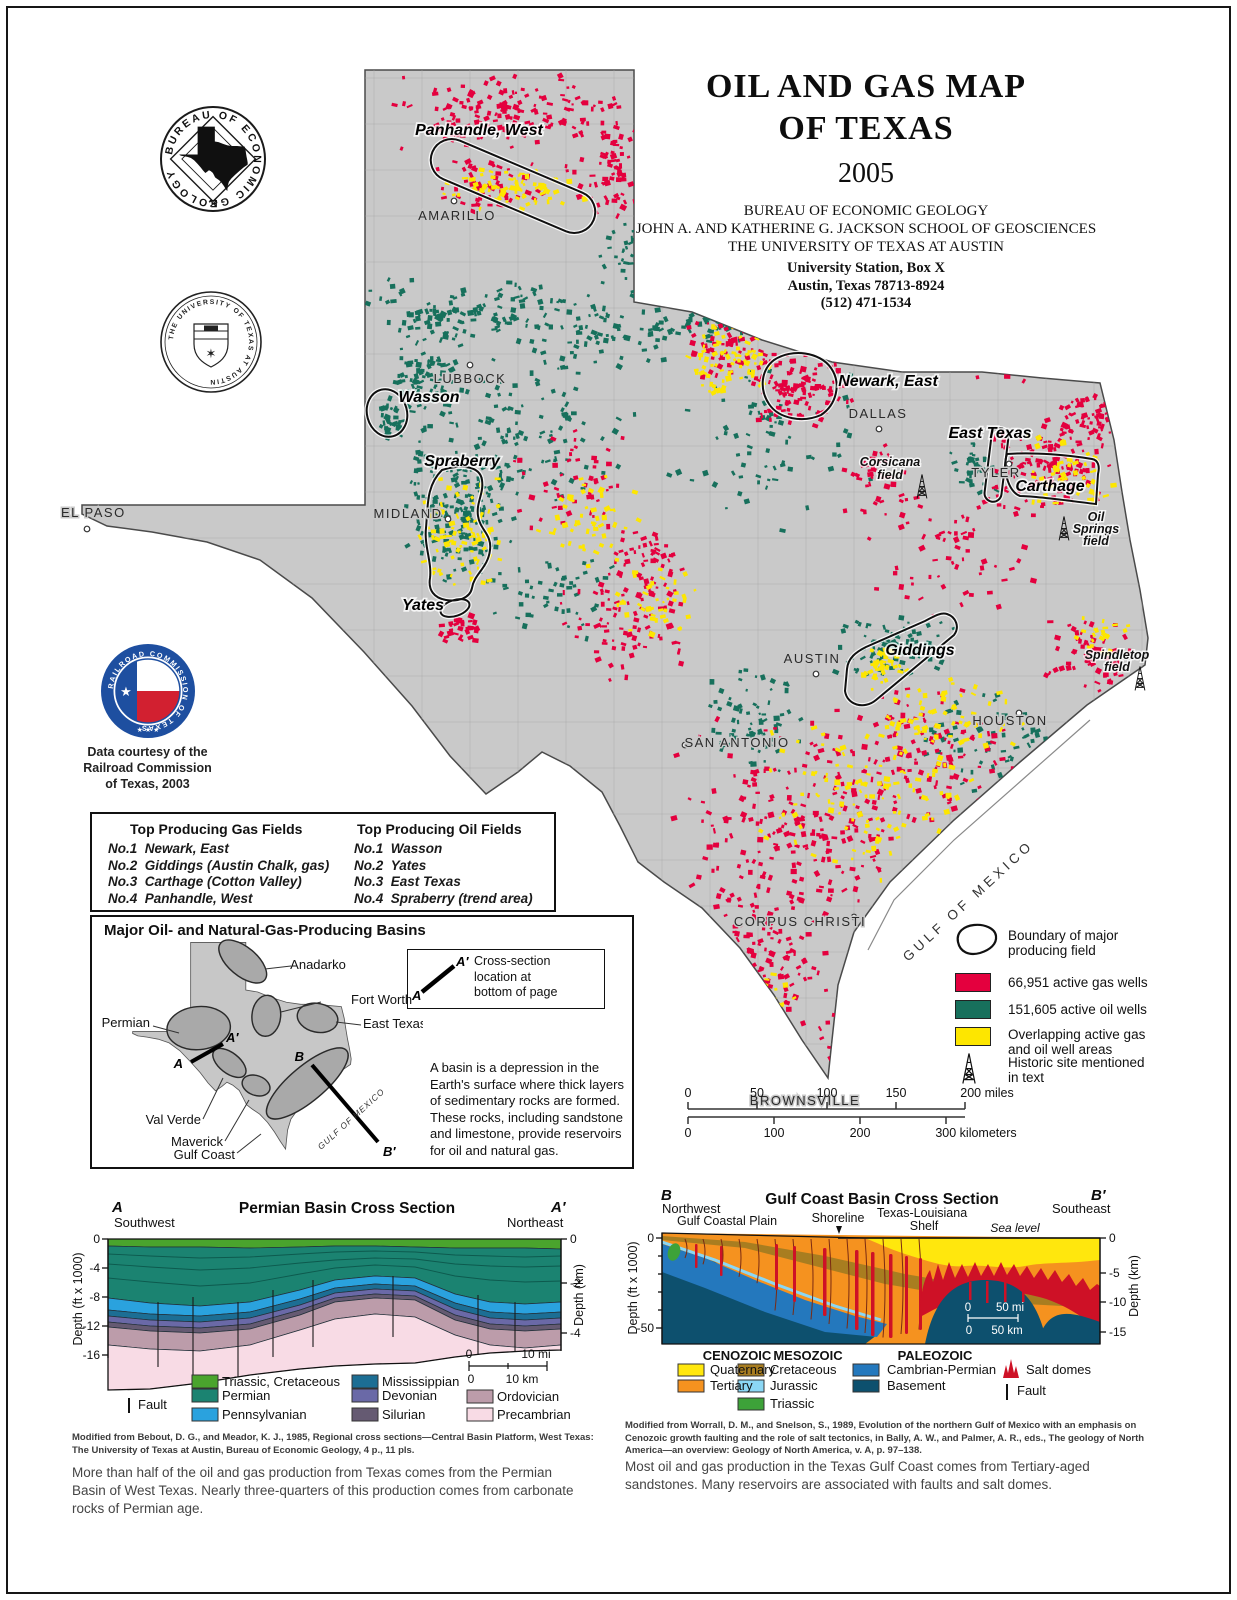  What do you see at coordinates (148, 730) in the screenshot?
I see `rrc-stars-icon: ★ ★ ★` at bounding box center [148, 730].